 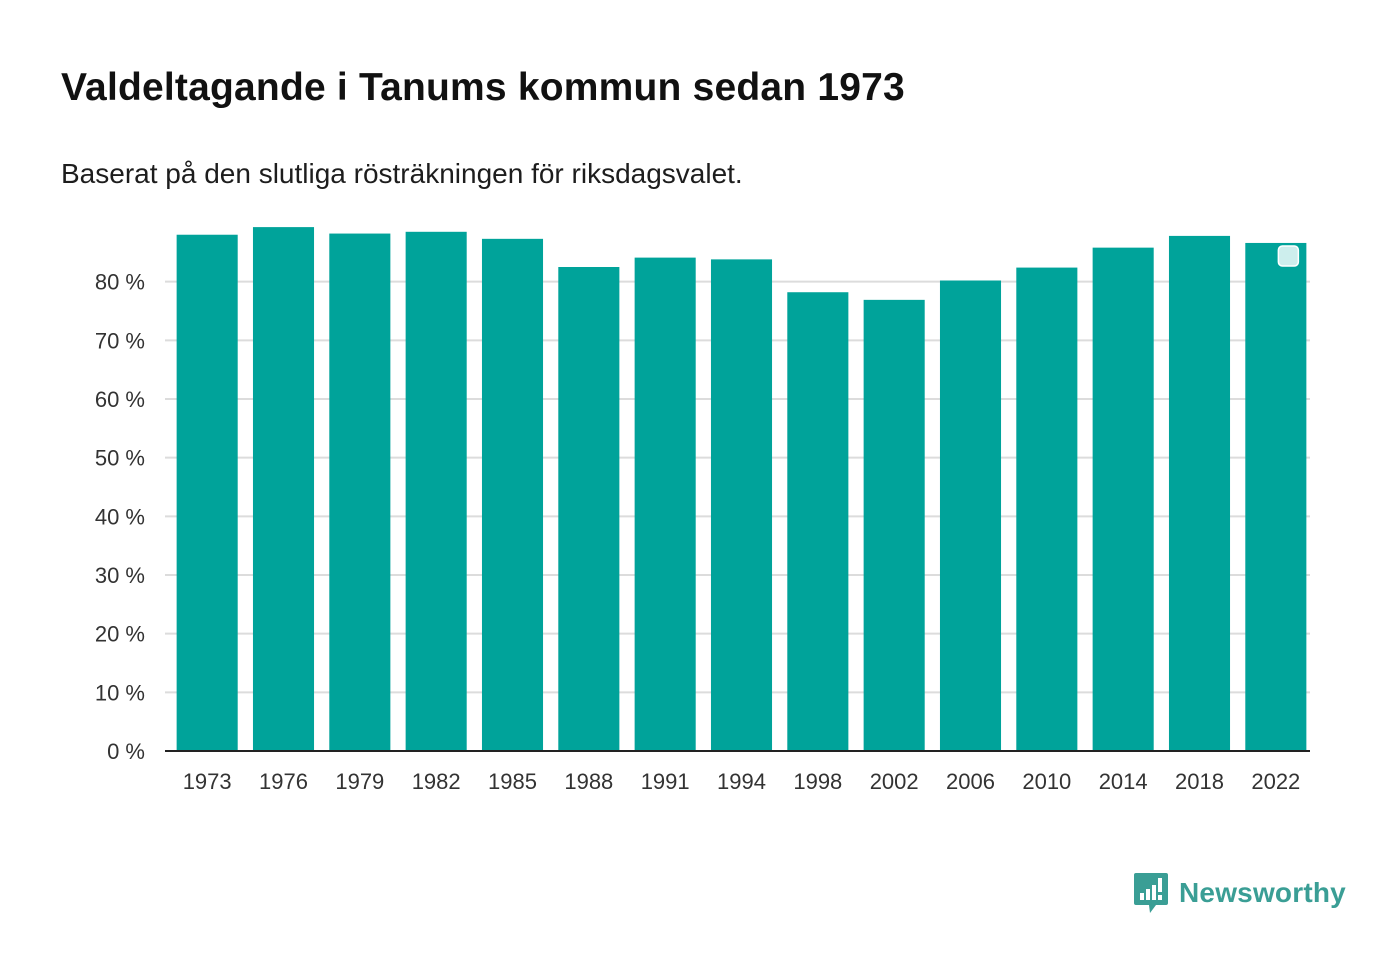 I want to click on x-tick-label: 2010, so click(x=1046, y=781).